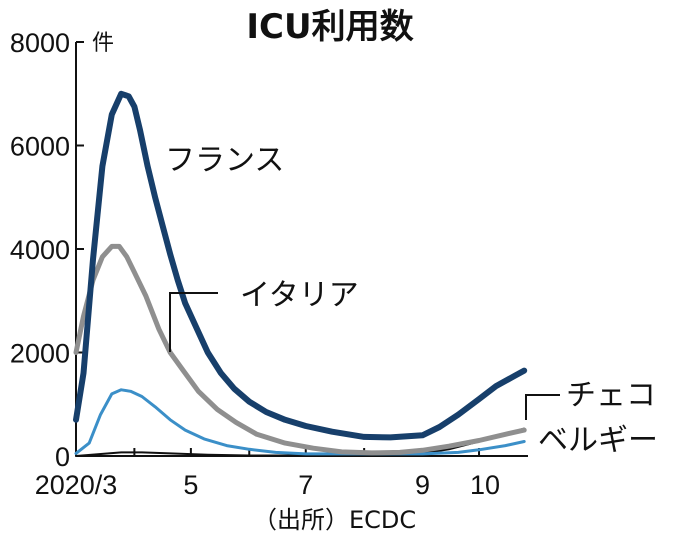 This screenshot has height=538, width=680. I want to click on y-ticks: 8000 6000 4000 2000 0, so click(47, 250).